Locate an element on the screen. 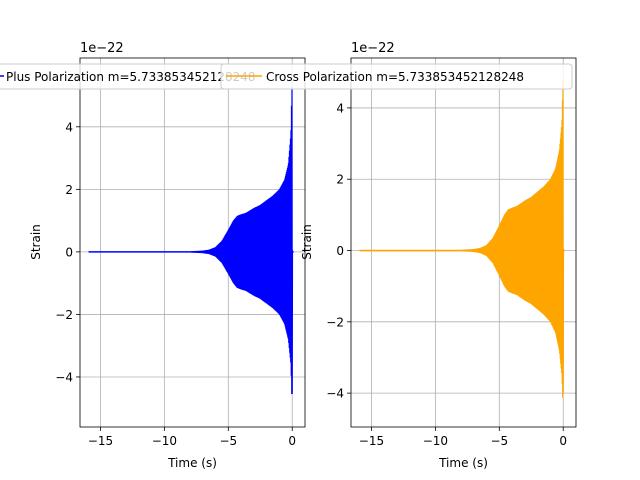 The width and height of the screenshot is (640, 480). plus-x-axis-label: Time (s) is located at coordinates (192, 463).